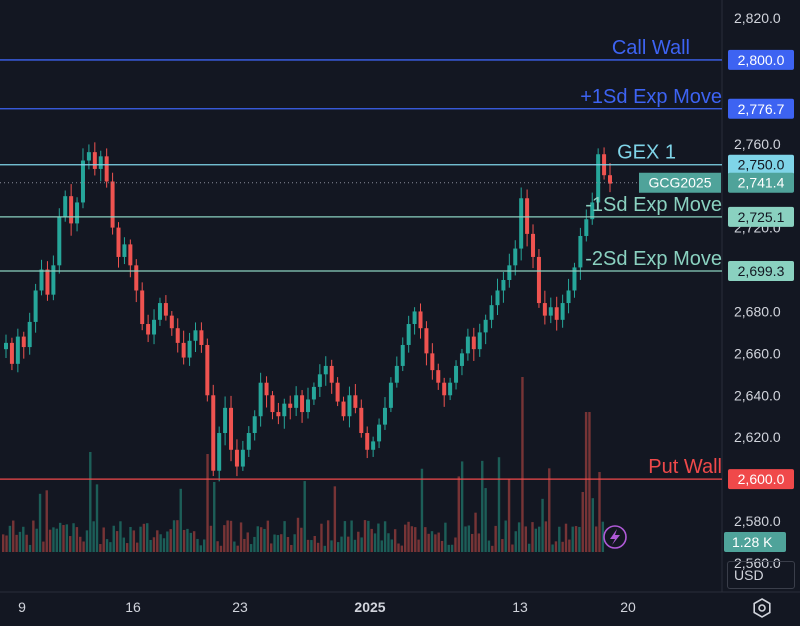 The height and width of the screenshot is (626, 800). Describe the element at coordinates (761, 575) in the screenshot. I see `currency-selector: USD` at that location.